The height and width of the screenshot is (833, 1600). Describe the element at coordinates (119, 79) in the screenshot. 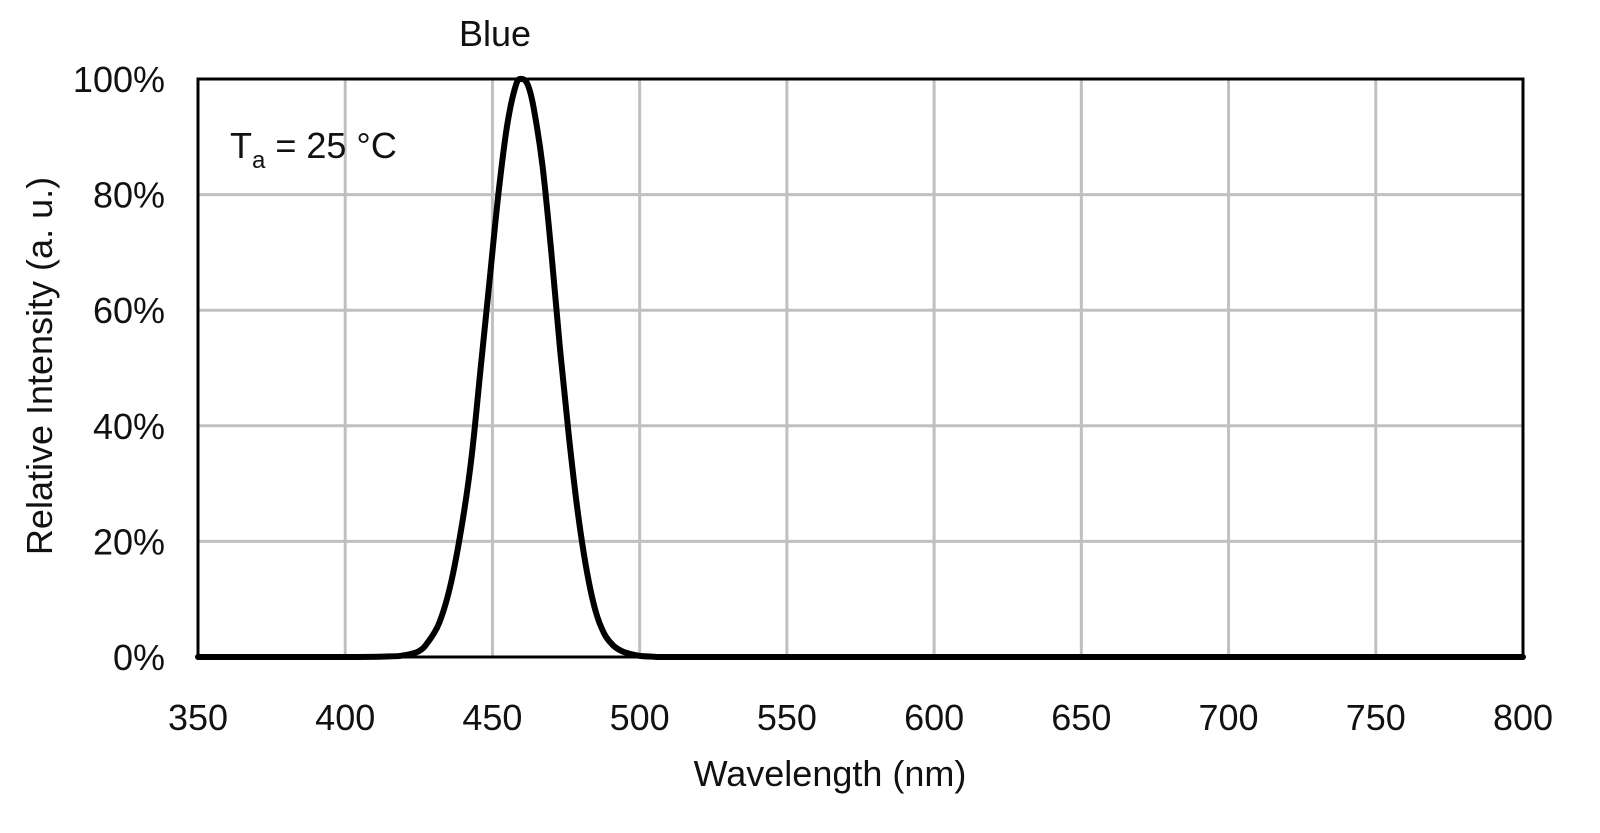

I see `y-tick-label-100: 100%` at that location.